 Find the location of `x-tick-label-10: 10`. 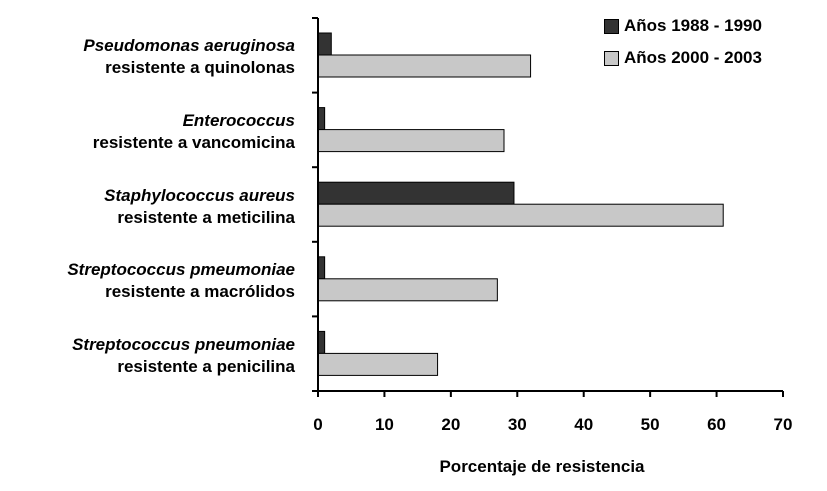

x-tick-label-10: 10 is located at coordinates (384, 424).